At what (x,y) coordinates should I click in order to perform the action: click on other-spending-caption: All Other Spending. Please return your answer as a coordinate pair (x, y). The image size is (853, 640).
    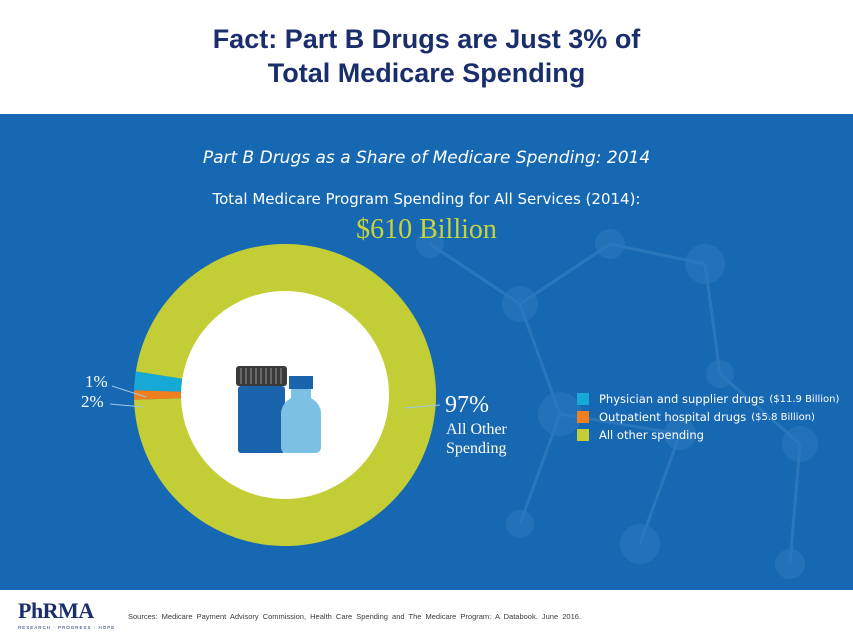
    Looking at the image, I should click on (491, 439).